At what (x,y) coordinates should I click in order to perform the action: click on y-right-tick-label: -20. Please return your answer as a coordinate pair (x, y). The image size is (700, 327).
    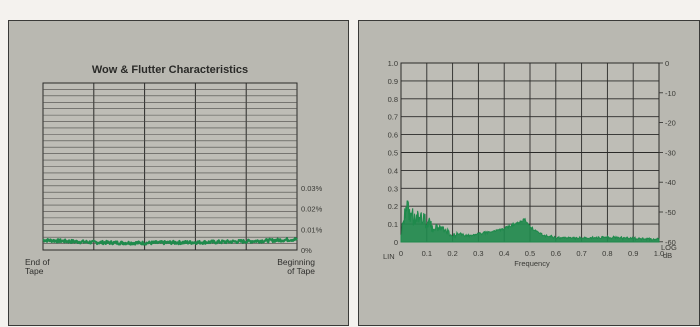
    Looking at the image, I should click on (670, 123).